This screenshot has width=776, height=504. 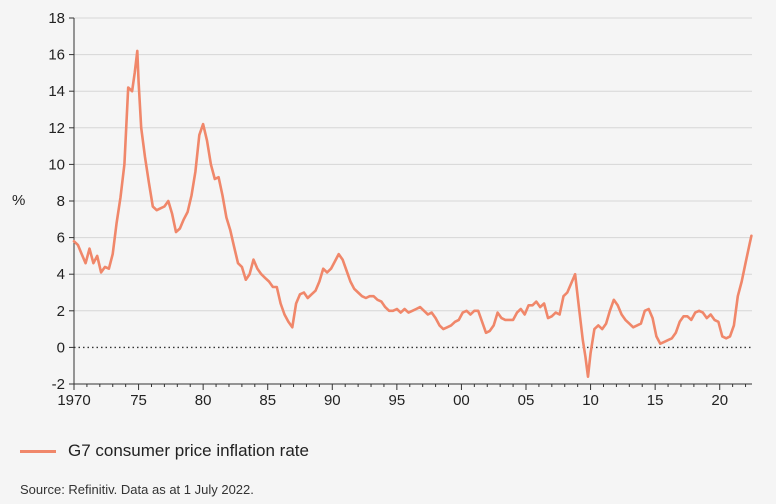 What do you see at coordinates (655, 400) in the screenshot?
I see `x-tick-label: 15` at bounding box center [655, 400].